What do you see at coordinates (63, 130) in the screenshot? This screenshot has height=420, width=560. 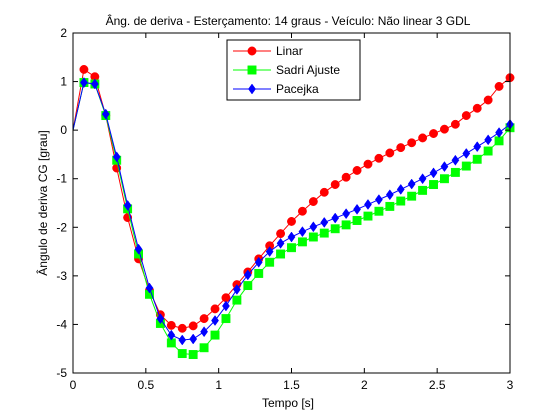 I see `y-tick-label: 0` at bounding box center [63, 130].